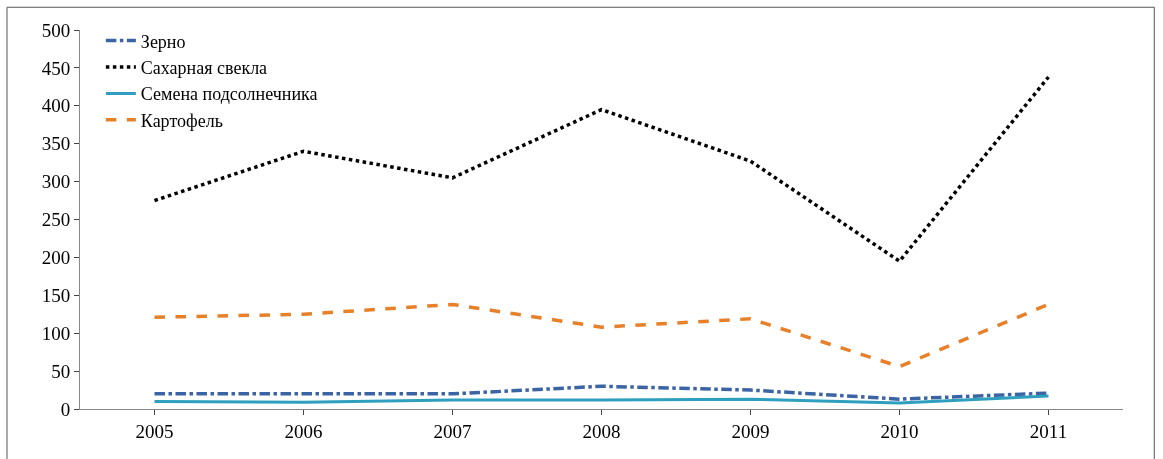  I want to click on y-tick-label: 450, so click(56, 68).